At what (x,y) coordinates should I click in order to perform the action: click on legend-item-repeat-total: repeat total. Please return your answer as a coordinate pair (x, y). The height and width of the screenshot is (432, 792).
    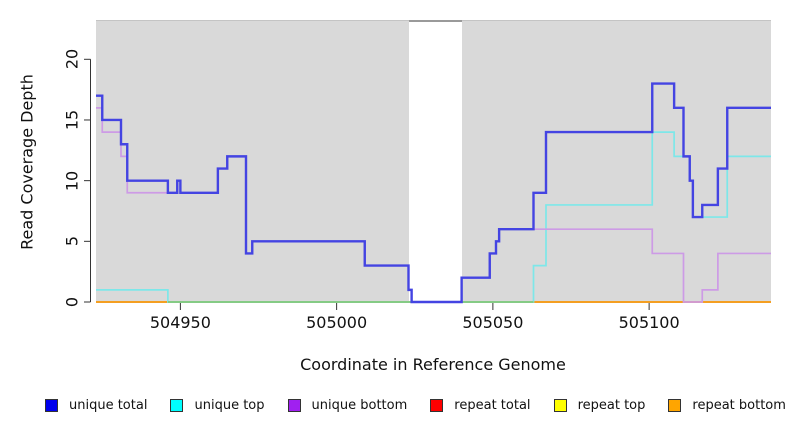
    Looking at the image, I should click on (480, 405).